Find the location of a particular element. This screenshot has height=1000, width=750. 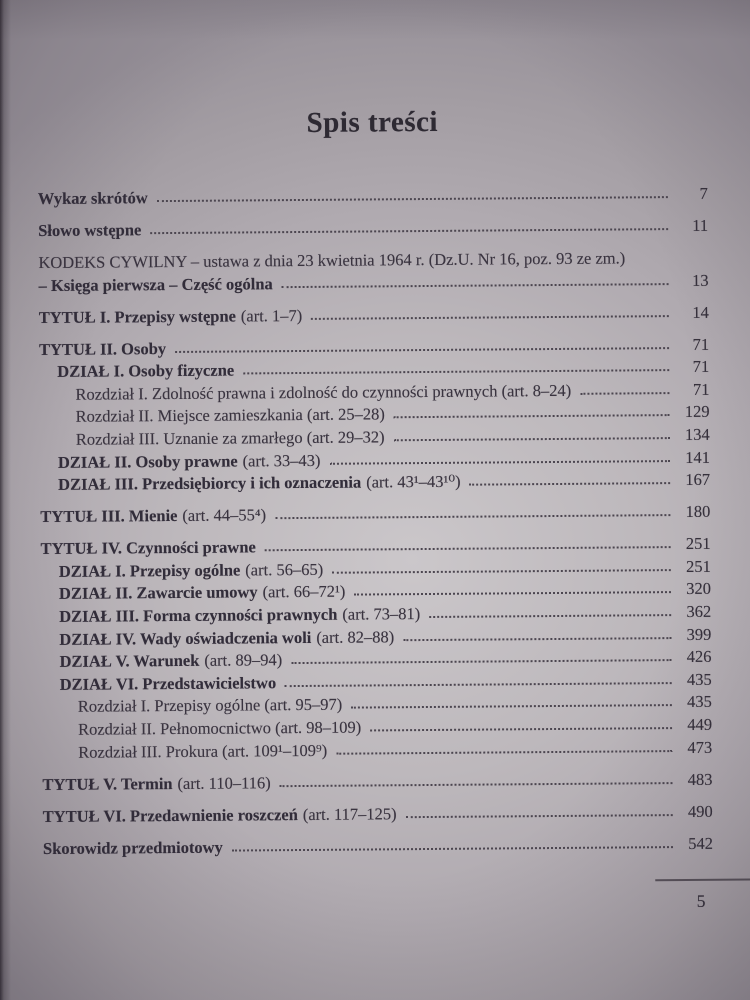

toc-entry-page-number: 134 is located at coordinates (697, 434).